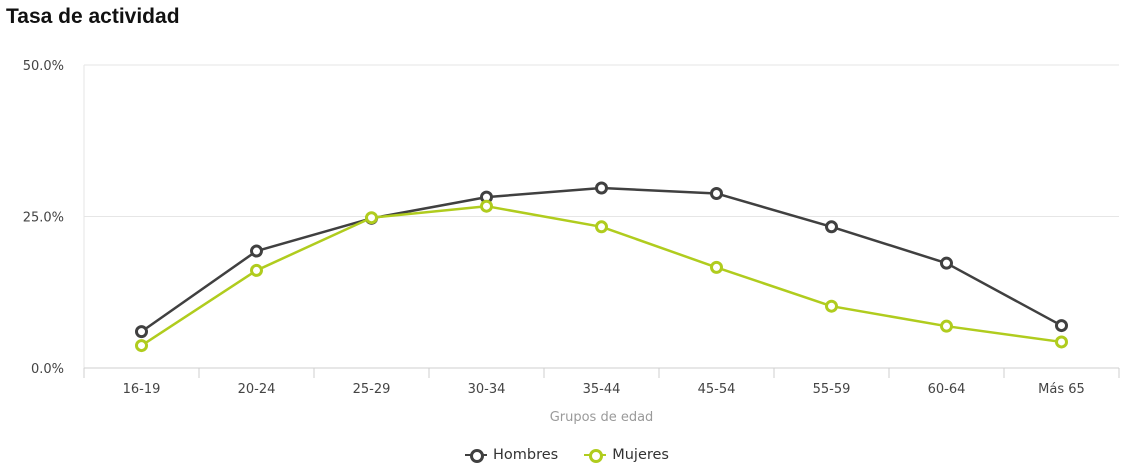 The image size is (1134, 474). What do you see at coordinates (47, 369) in the screenshot?
I see `y-tick-label: 0.0%` at bounding box center [47, 369].